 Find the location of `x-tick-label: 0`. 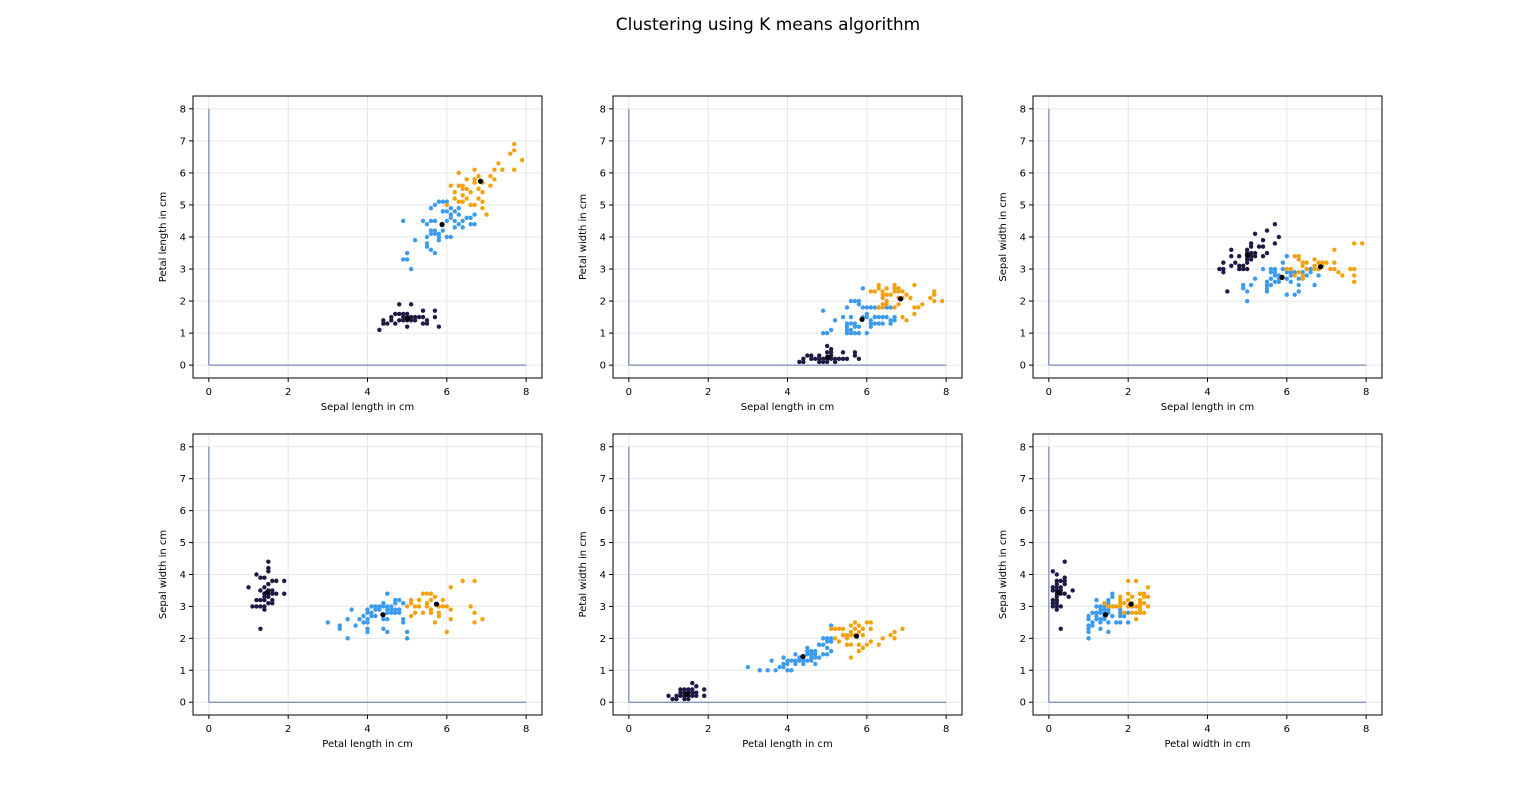

x-tick-label: 0 is located at coordinates (629, 392).